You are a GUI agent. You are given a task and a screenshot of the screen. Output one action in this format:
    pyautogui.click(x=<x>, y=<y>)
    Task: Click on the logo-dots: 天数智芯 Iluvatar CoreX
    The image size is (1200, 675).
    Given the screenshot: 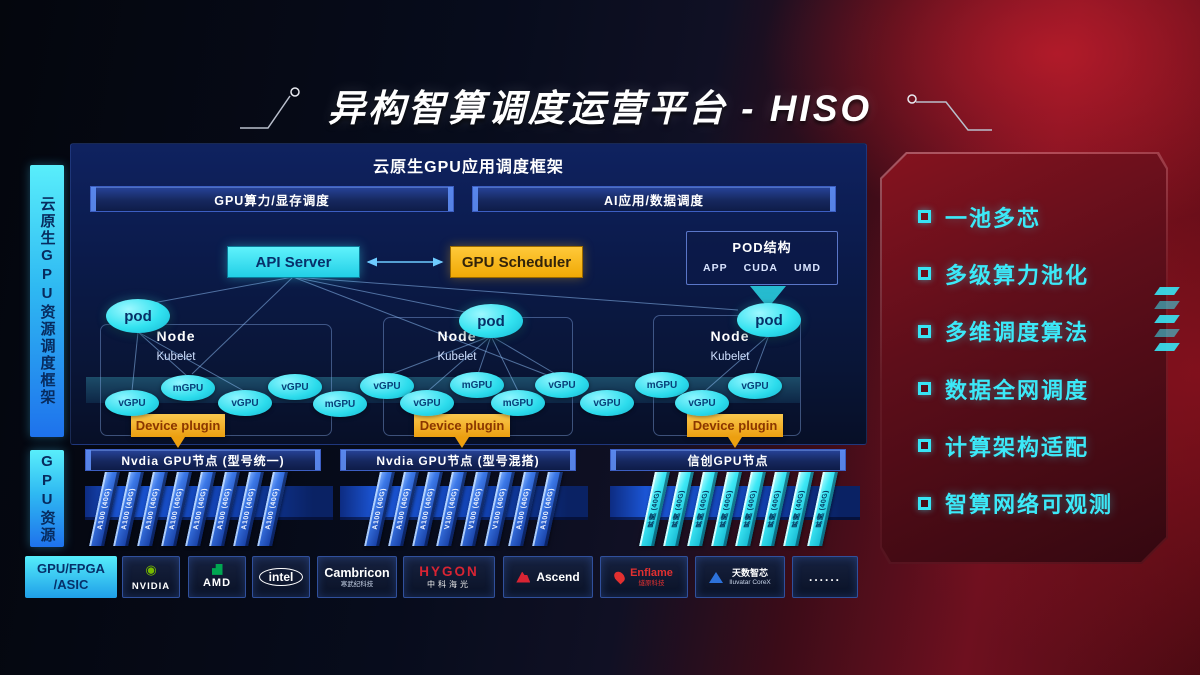 What is the action you would take?
    pyautogui.click(x=740, y=577)
    